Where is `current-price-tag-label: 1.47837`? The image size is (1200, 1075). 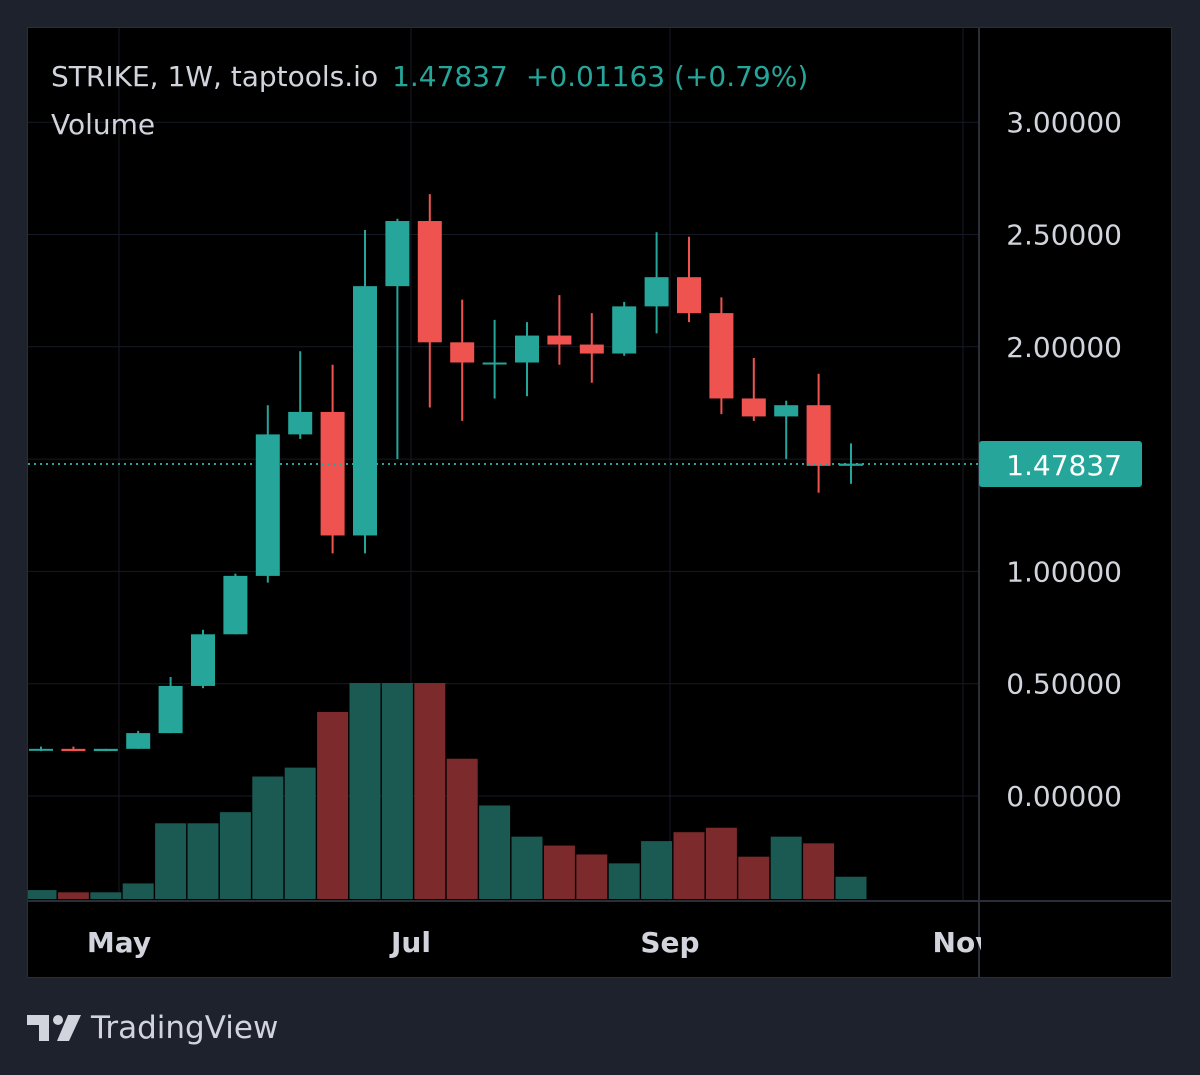 current-price-tag-label: 1.47837 is located at coordinates (1064, 465).